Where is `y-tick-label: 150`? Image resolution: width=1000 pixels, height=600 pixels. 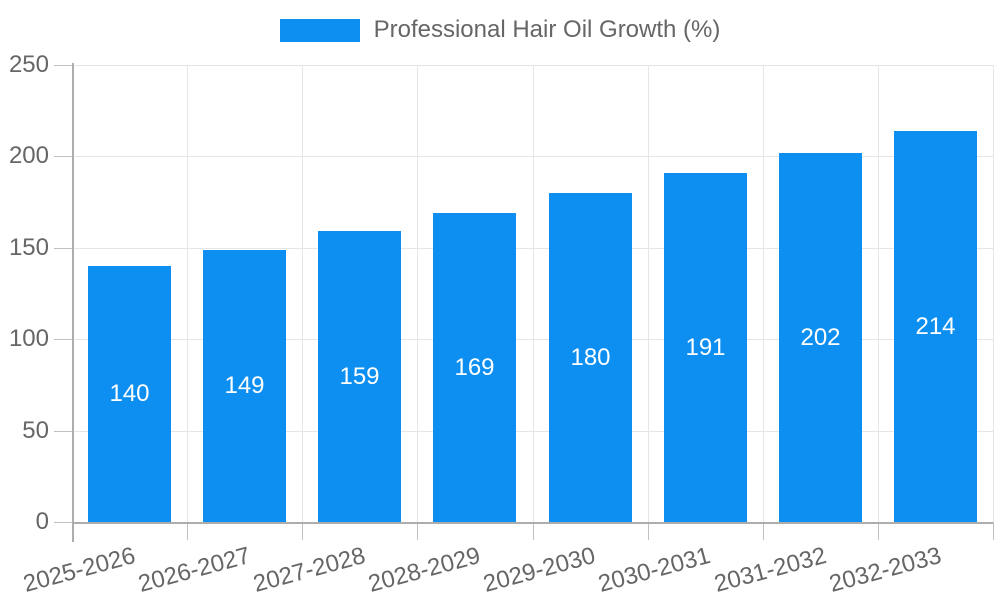
y-tick-label: 150 is located at coordinates (28, 247).